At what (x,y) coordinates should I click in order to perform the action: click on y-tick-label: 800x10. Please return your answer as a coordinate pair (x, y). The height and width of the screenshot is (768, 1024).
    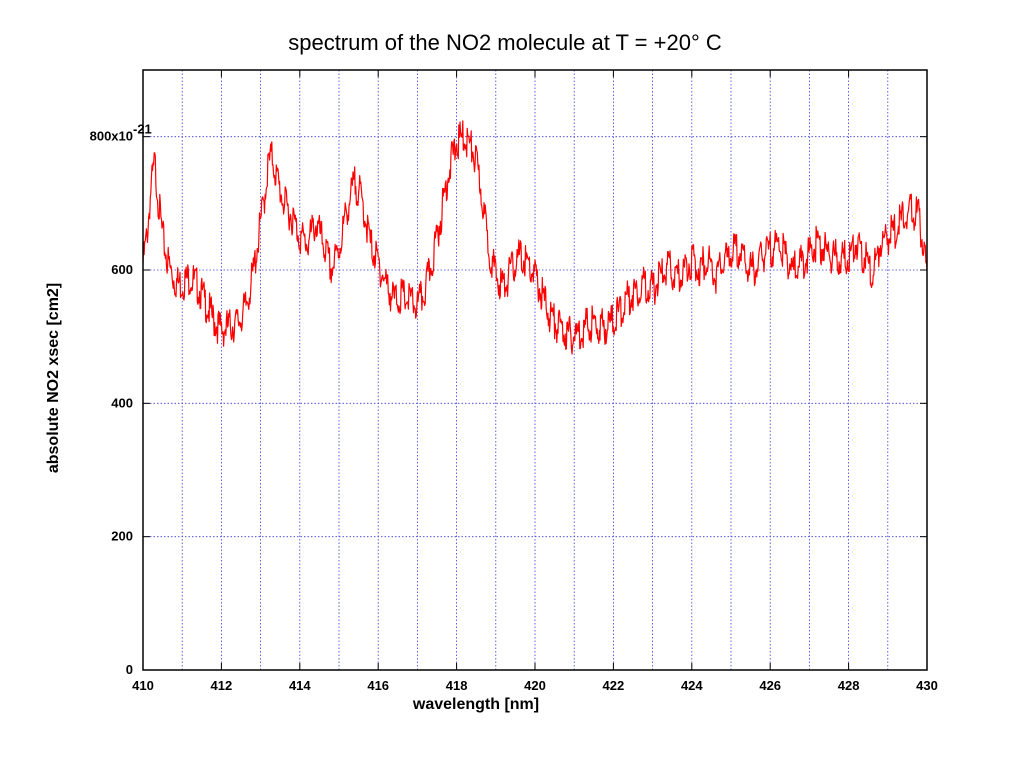
    Looking at the image, I should click on (111, 136).